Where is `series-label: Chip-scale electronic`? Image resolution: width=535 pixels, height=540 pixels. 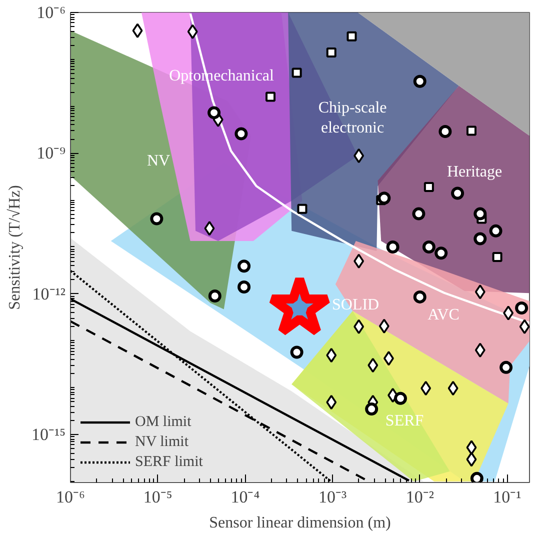 series-label: Chip-scale electronic is located at coordinates (352, 118).